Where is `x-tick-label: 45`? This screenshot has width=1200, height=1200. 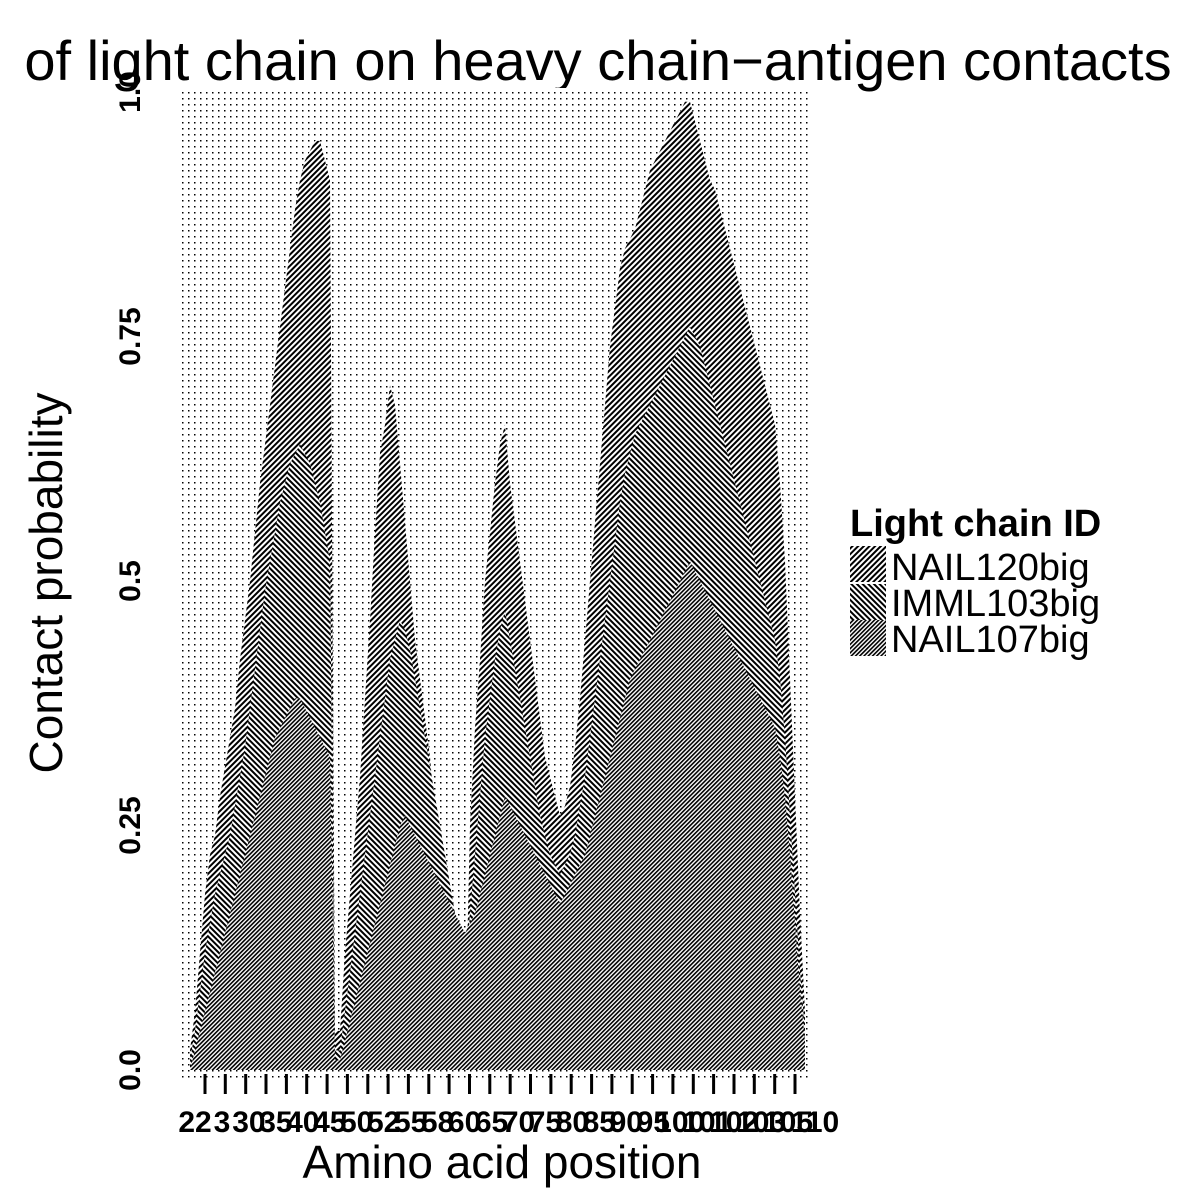
x-tick-label: 45 is located at coordinates (329, 1122).